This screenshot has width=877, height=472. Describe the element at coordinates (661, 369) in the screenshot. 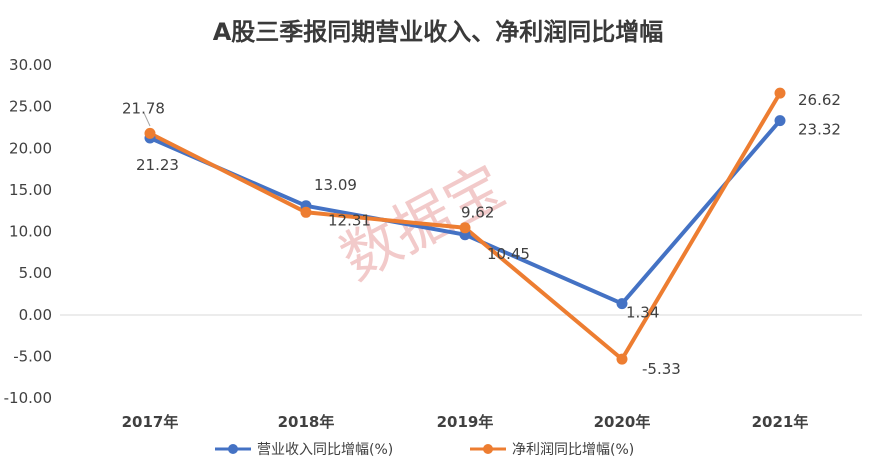

I see `data-label: -5.33` at that location.